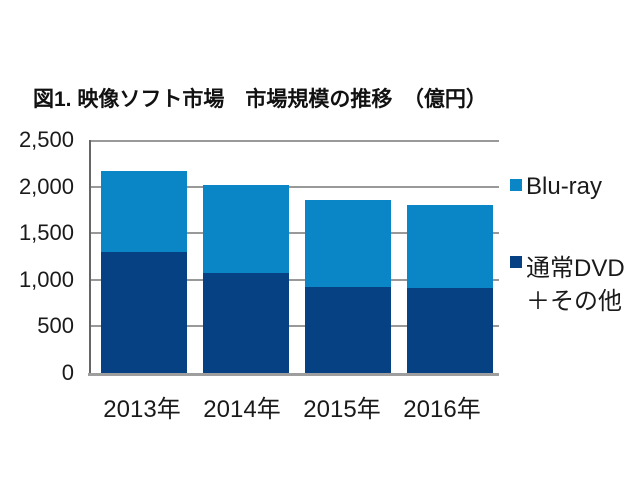 Image resolution: width=640 pixels, height=480 pixels. I want to click on bar-segment-dvd-2013年, so click(144, 312).